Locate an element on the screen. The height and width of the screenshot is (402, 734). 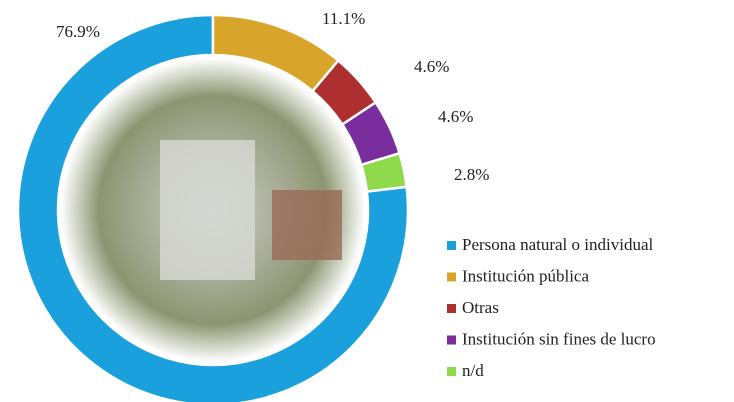
data-label: 2.8% is located at coordinates (471, 174).